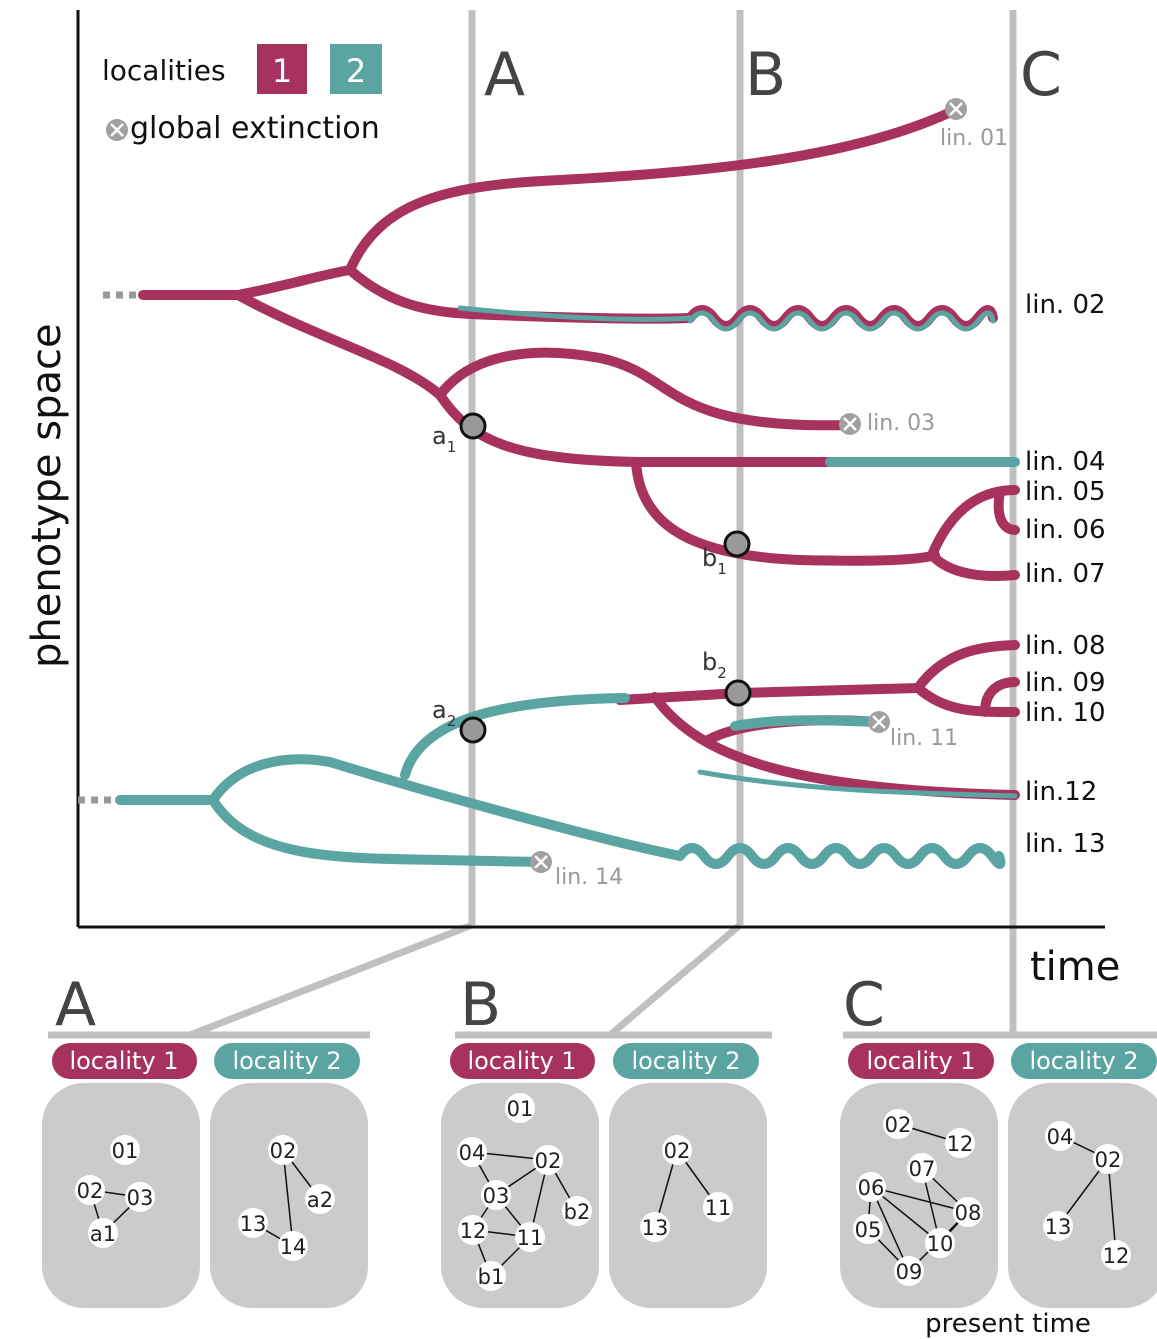  Describe the element at coordinates (966, 700) in the screenshot. I see `branch-lin10` at that location.